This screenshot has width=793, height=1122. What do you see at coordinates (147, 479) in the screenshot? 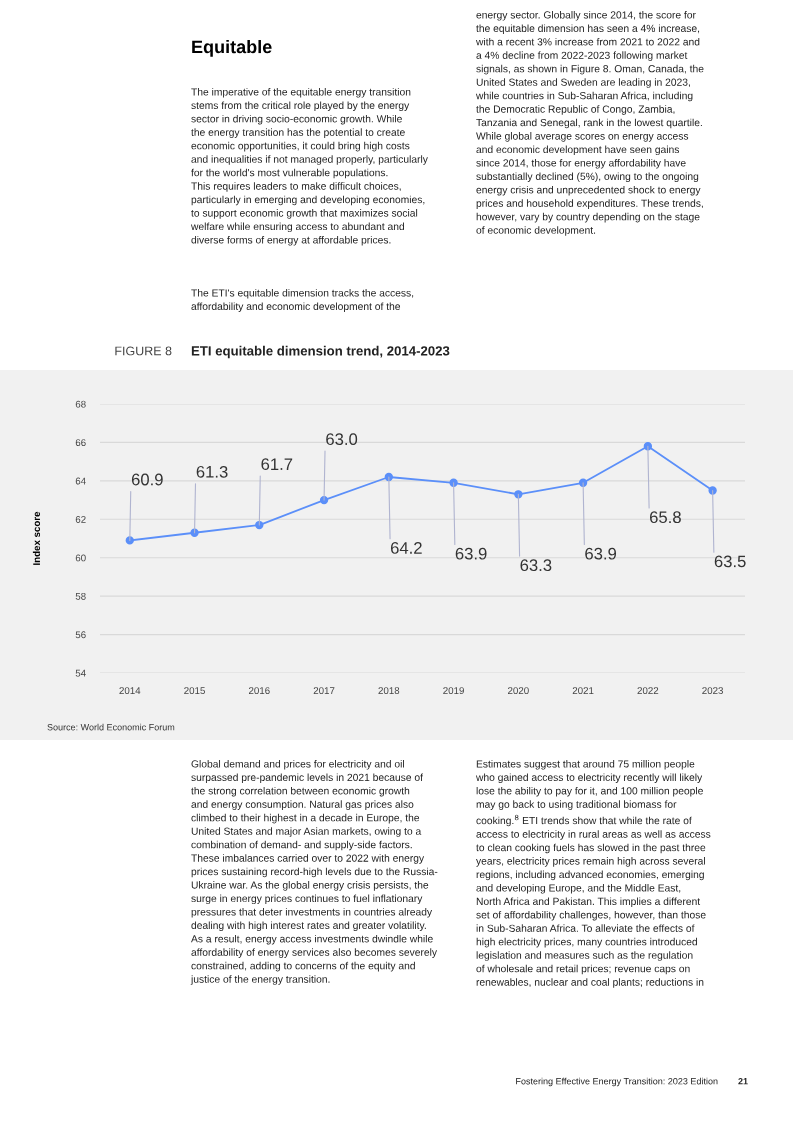
I see `data-label: 60.9` at bounding box center [147, 479].